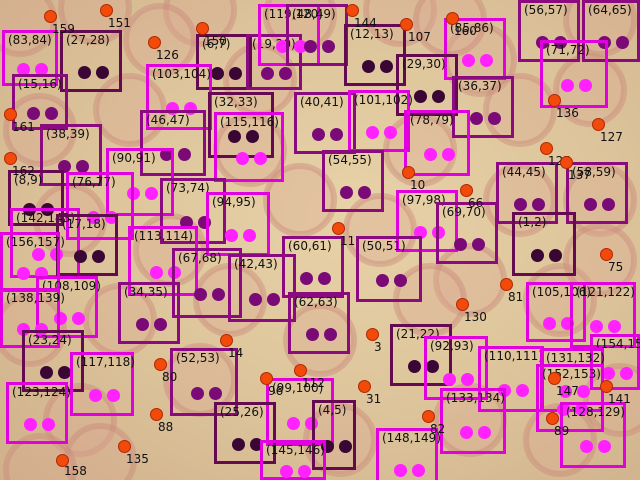 The height and width of the screenshot is (480, 640). What do you see at coordinates (472, 28) in the screenshot?
I see `cell-label: (85,86)` at bounding box center [472, 28].